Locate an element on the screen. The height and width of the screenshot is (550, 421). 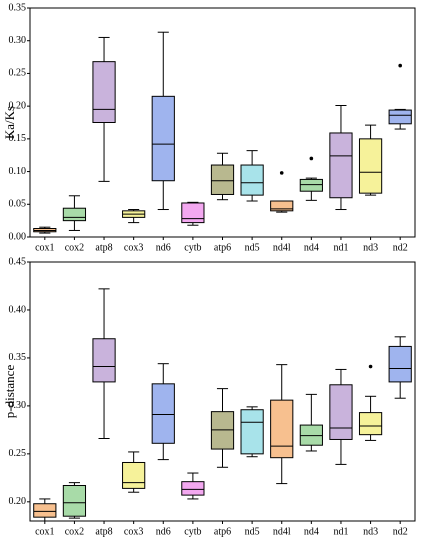
y-axis-label: p-distance is located at coordinates (9, 392).